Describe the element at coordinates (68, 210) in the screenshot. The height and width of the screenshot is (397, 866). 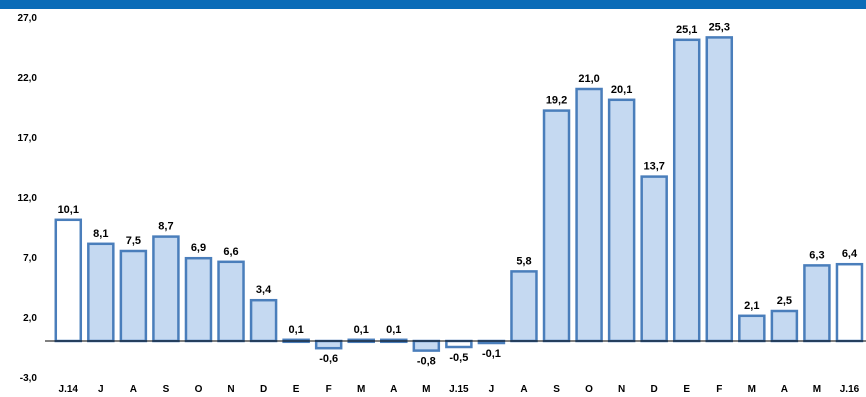
I see `data-label: 10,1` at that location.